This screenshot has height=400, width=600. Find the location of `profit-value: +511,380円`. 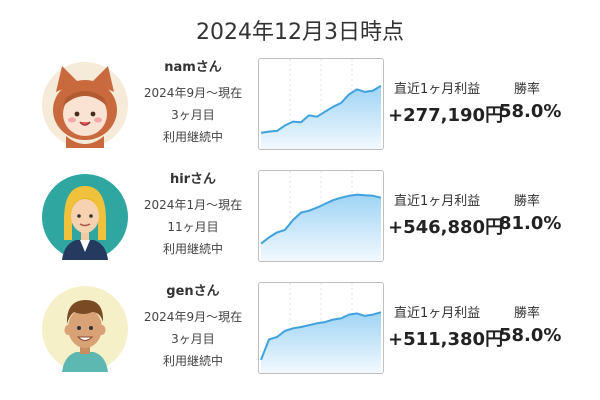

profit-value: +511,380円 is located at coordinates (446, 339).